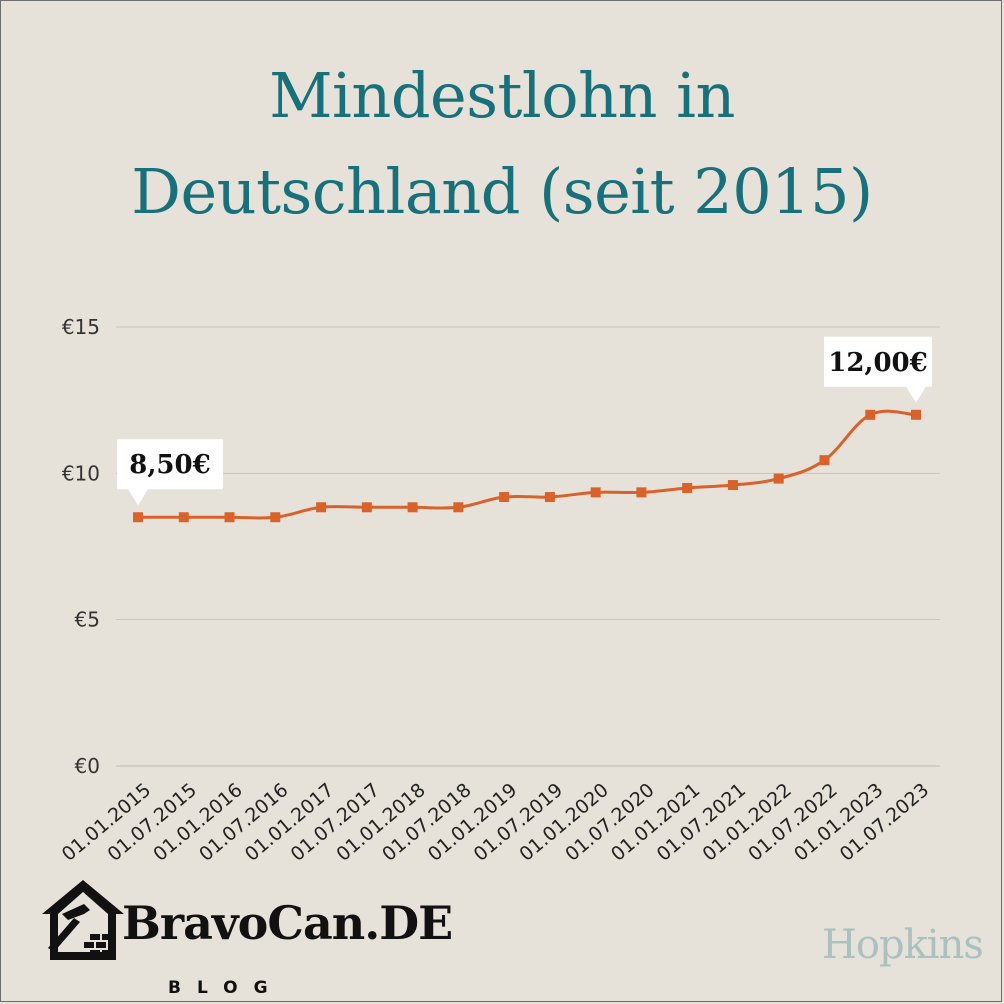 The image size is (1004, 1004). What do you see at coordinates (87, 620) in the screenshot?
I see `y-tick-label: €5` at bounding box center [87, 620].